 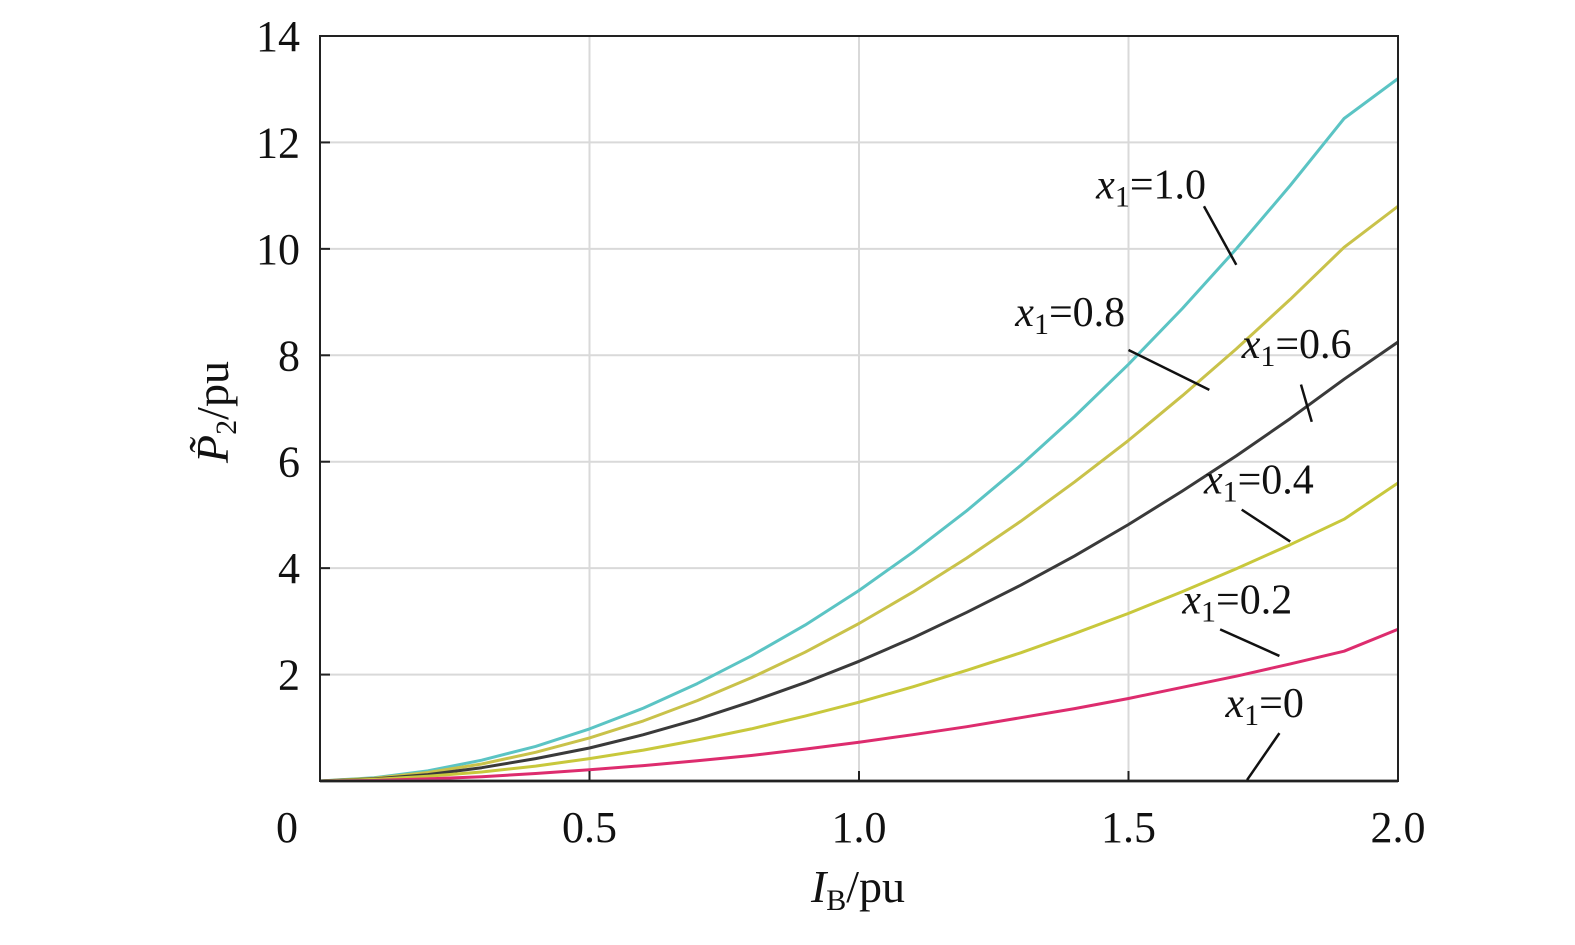 I want to click on curve-label: x1=0.4, so click(x=1258, y=483).